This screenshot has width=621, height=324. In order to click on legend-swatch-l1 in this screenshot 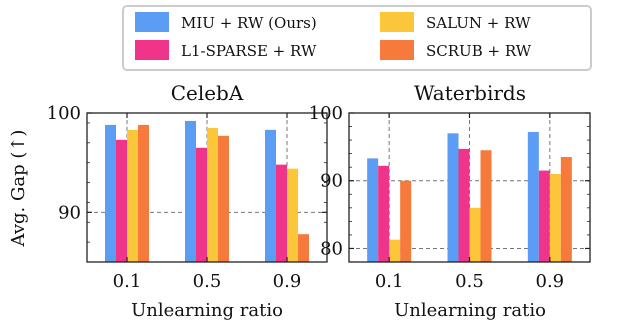, I will do `click(152, 50)`.